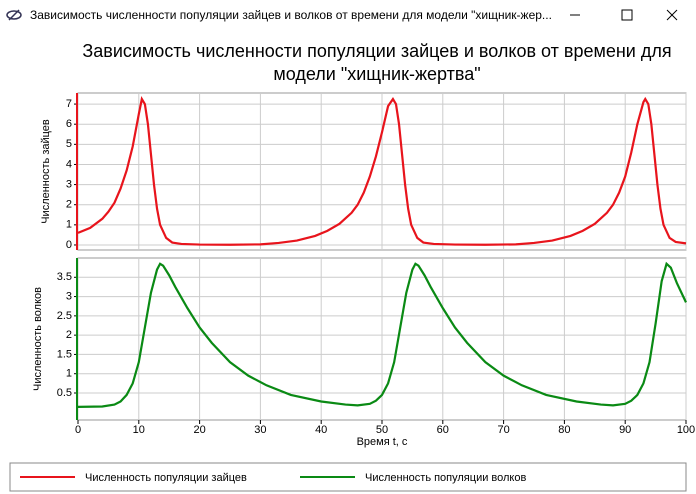 The width and height of the screenshot is (696, 494). I want to click on x-tick-label: 80, so click(564, 430).